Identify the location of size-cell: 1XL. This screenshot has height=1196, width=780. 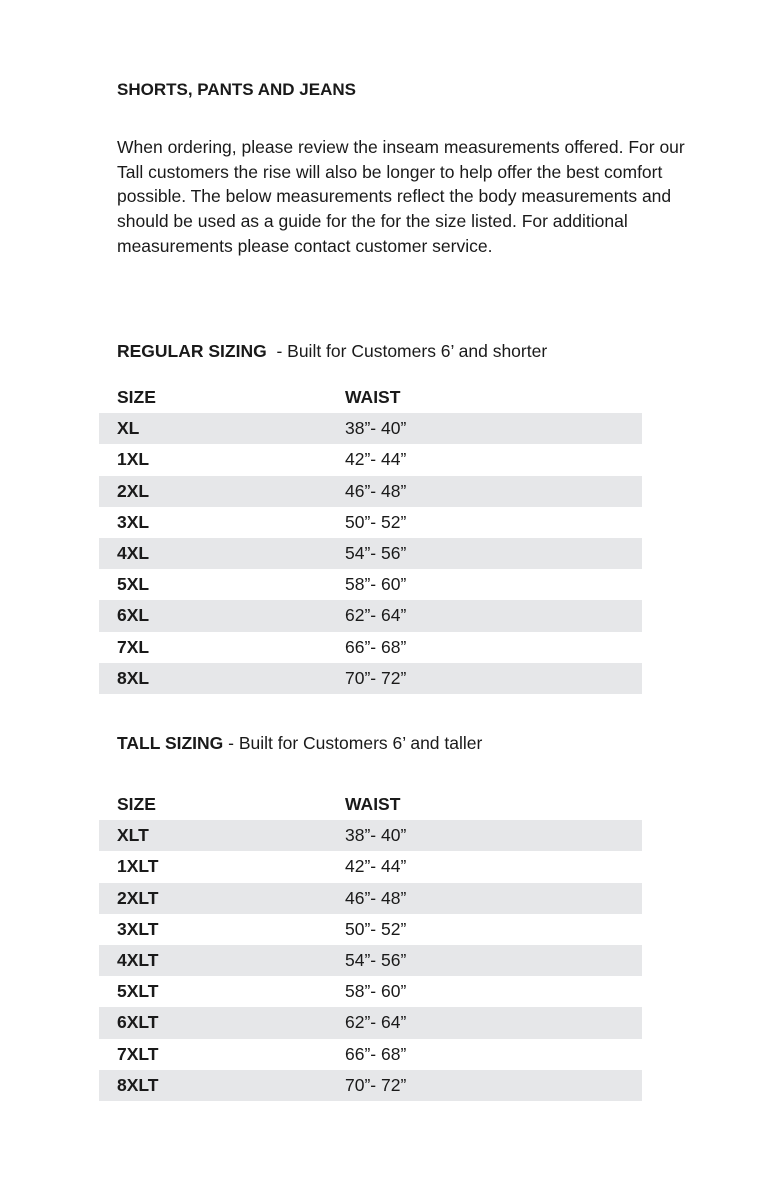
(133, 459).